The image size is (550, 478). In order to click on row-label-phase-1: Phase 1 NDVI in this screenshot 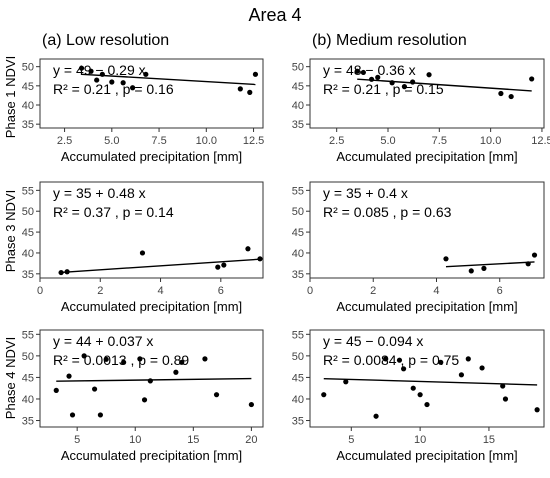, I will do `click(10, 97)`.